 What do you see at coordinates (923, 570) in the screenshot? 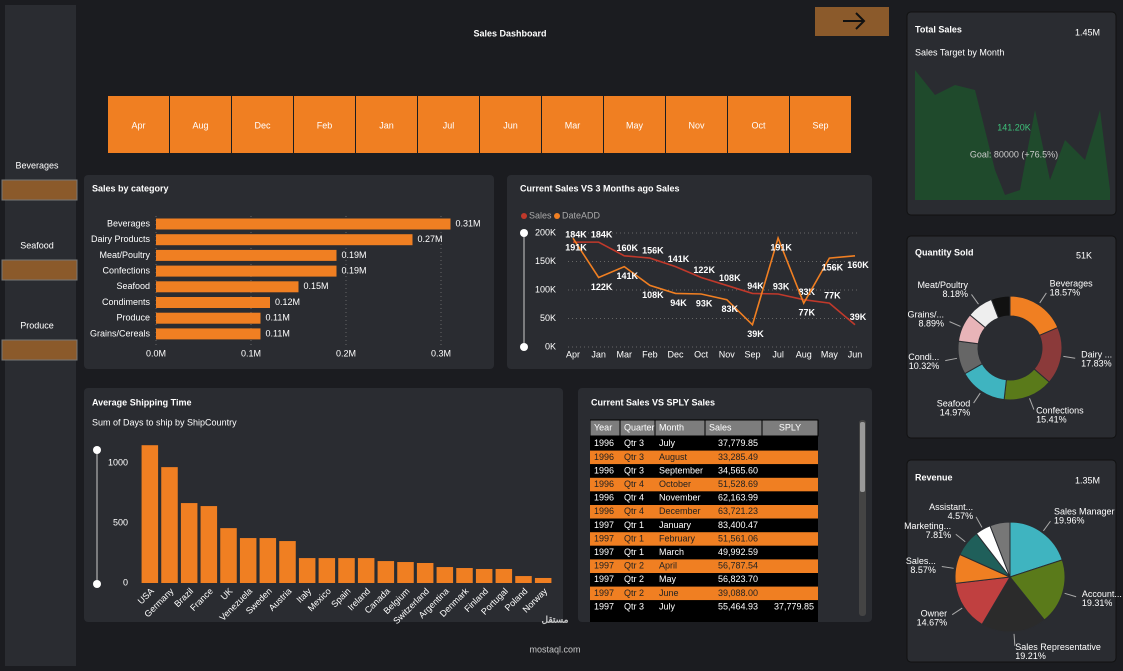
I see `slice-value: 8.57%` at bounding box center [923, 570].